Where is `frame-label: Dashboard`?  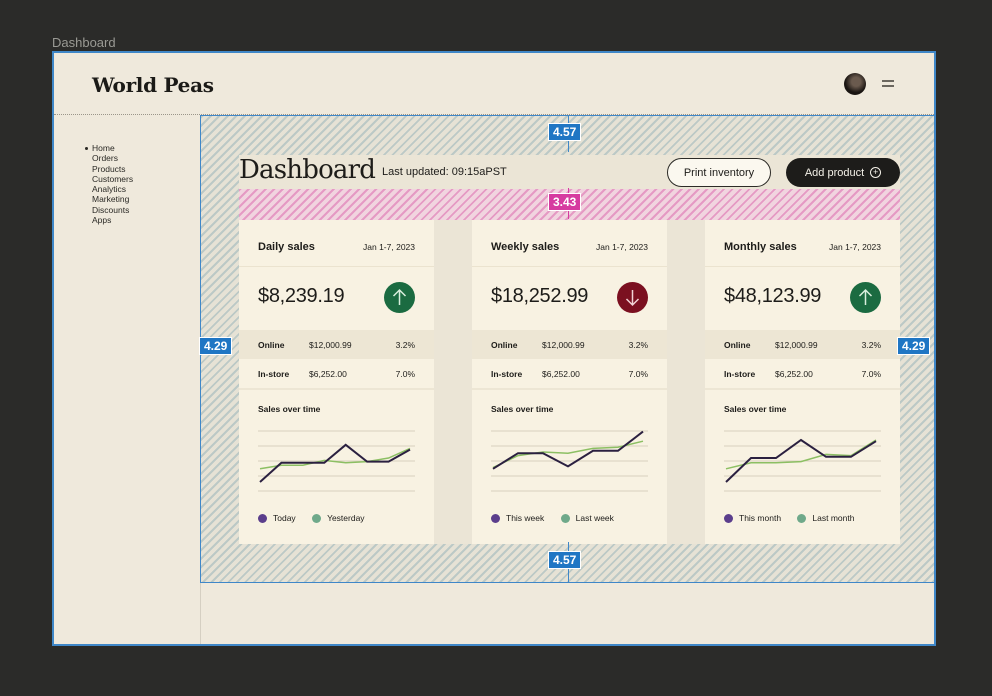 frame-label: Dashboard is located at coordinates (84, 42).